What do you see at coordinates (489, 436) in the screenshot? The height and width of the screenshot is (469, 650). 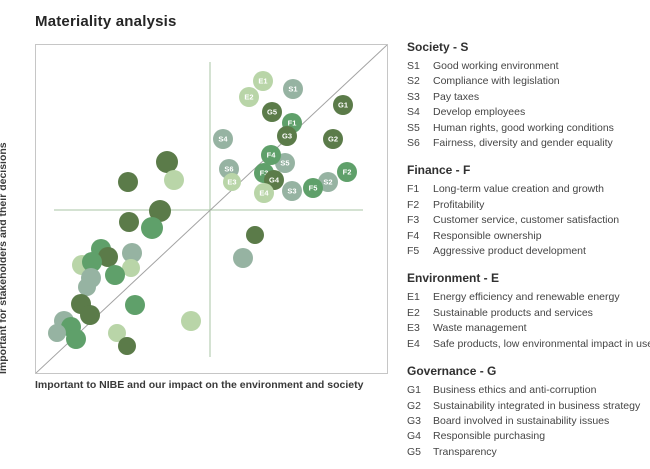 I see `legend-item-label: Responsible purchasing` at bounding box center [489, 436].